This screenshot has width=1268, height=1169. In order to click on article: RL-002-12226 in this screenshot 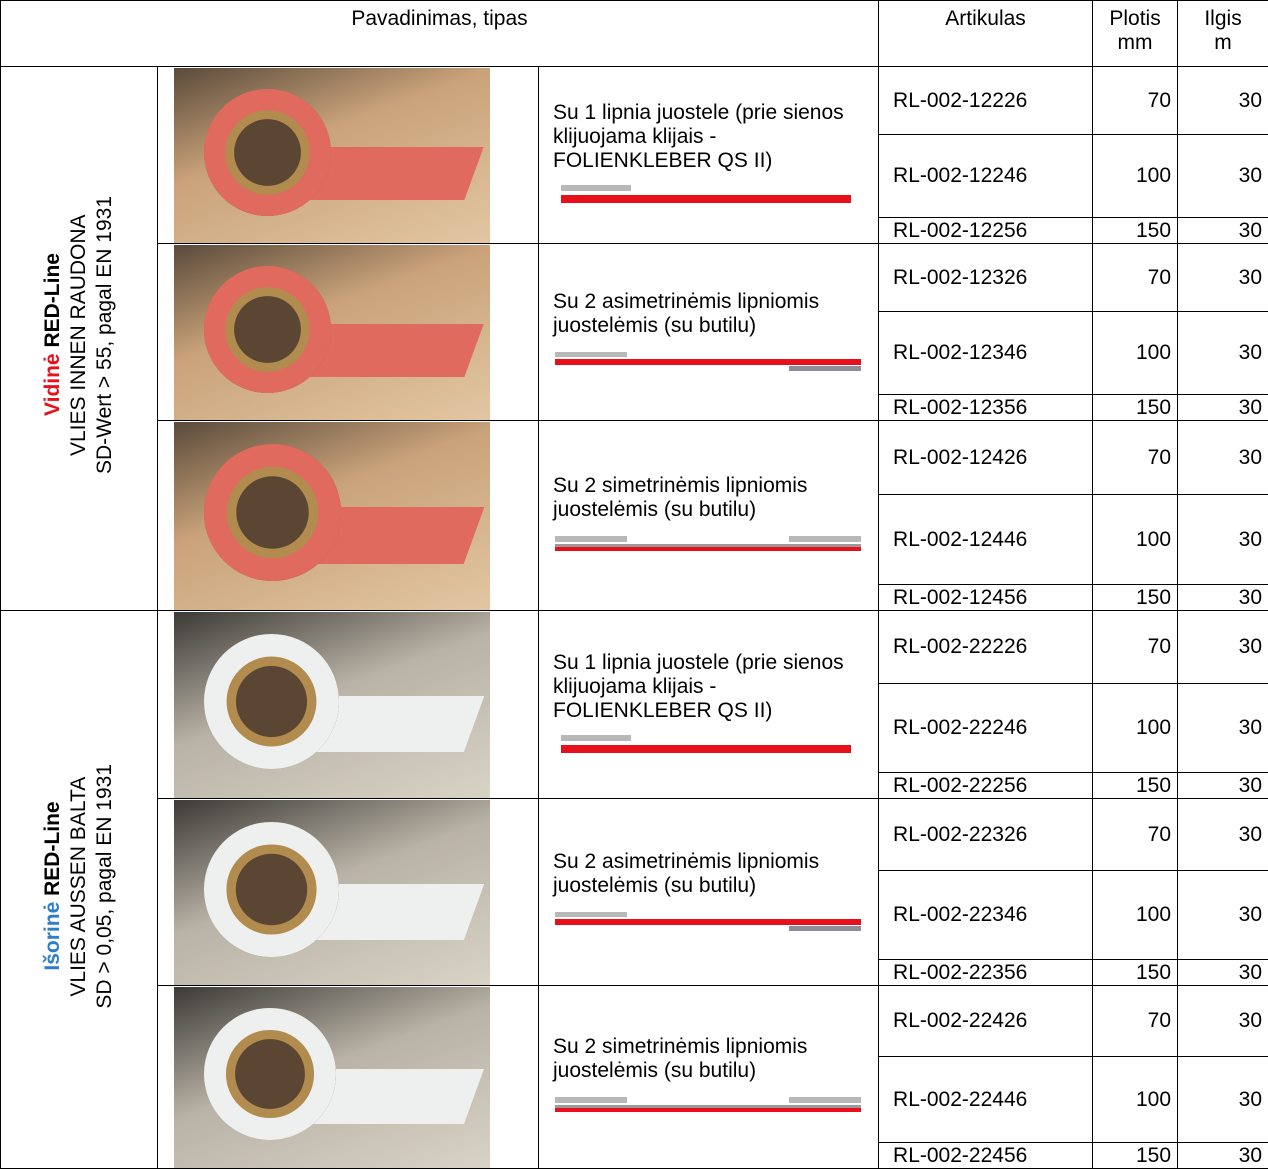, I will do `click(986, 101)`.